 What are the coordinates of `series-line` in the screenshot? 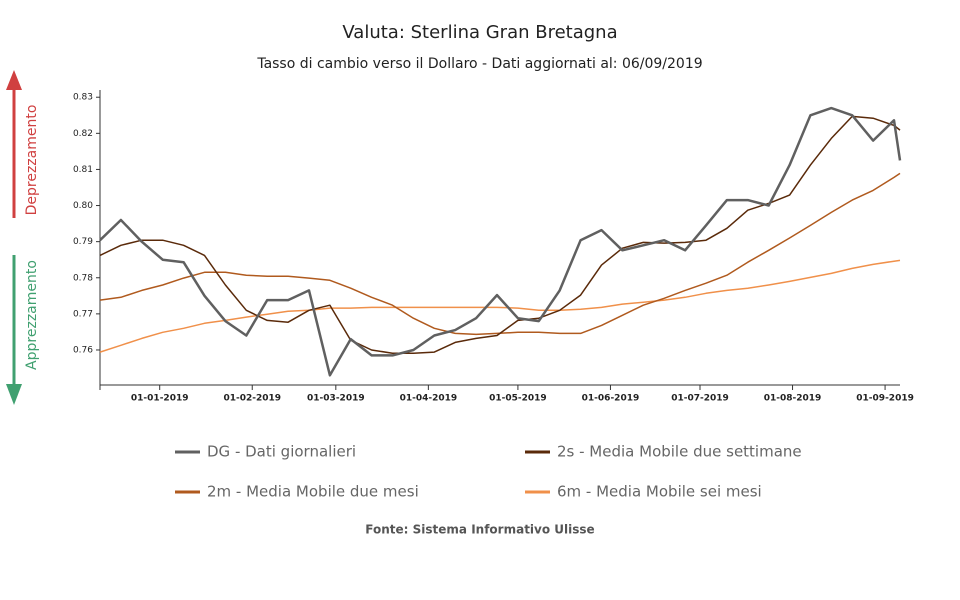 It's located at (500, 306).